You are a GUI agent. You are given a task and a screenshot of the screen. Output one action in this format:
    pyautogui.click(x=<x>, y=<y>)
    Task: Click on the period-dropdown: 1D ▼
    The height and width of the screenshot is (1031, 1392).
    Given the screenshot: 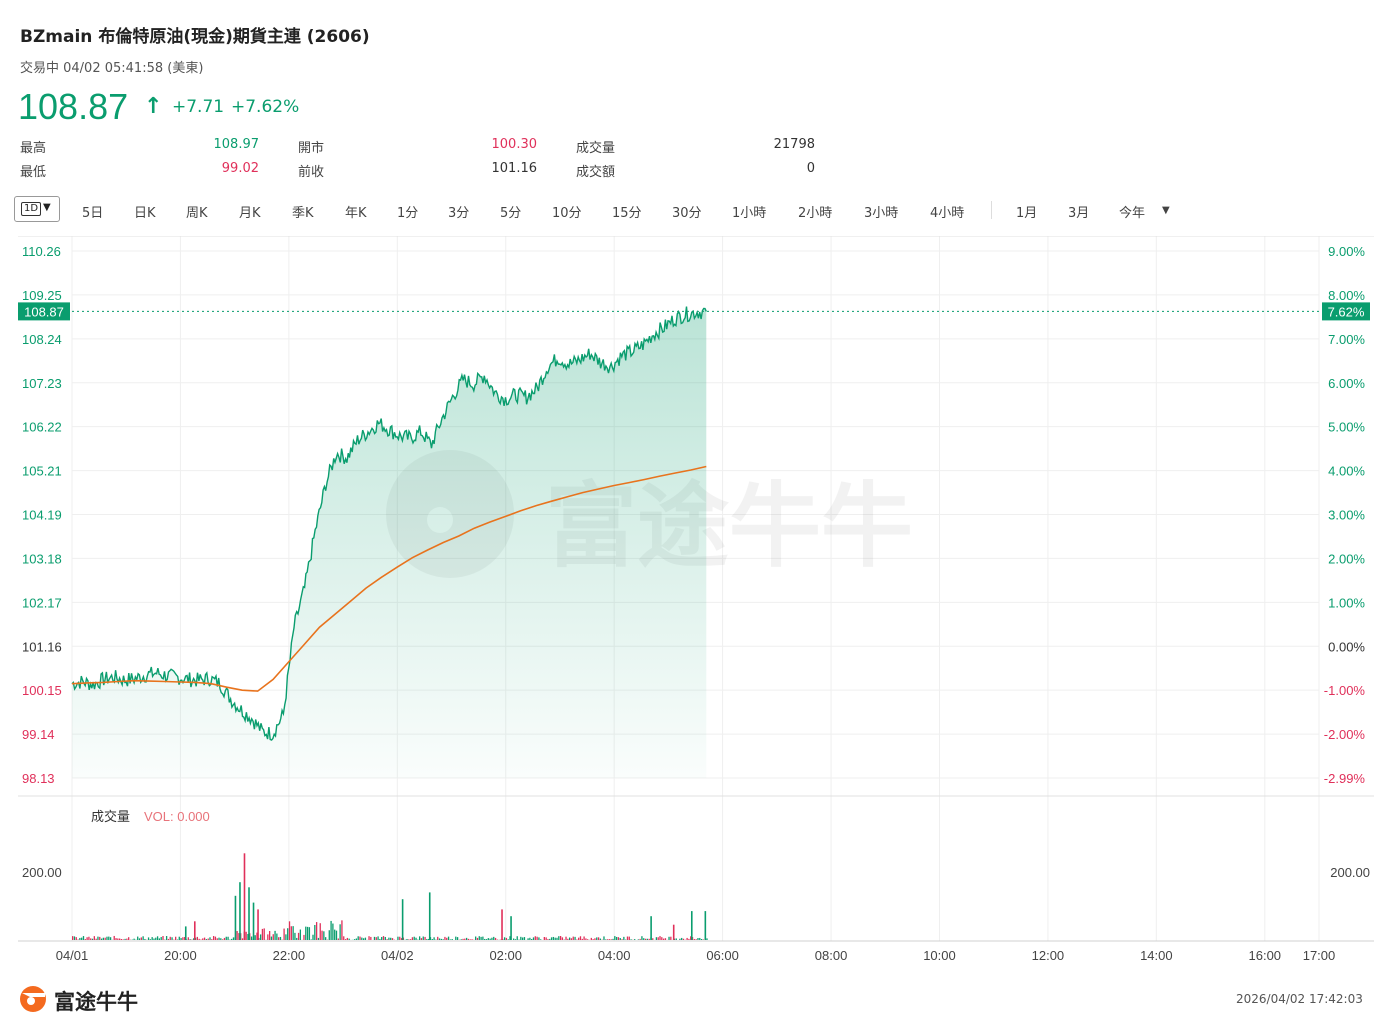 What is the action you would take?
    pyautogui.click(x=37, y=209)
    